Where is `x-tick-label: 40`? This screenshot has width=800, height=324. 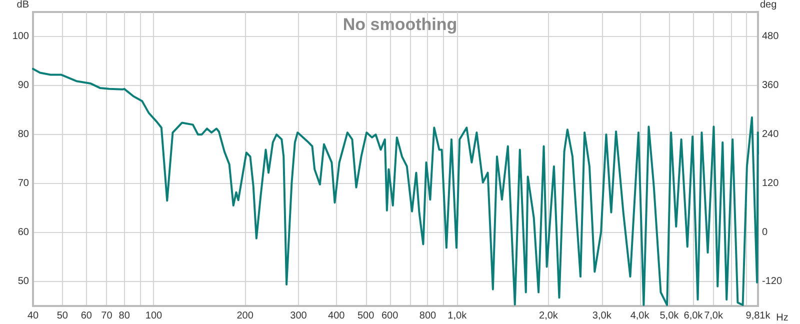 x-tick-label: 40 is located at coordinates (33, 316).